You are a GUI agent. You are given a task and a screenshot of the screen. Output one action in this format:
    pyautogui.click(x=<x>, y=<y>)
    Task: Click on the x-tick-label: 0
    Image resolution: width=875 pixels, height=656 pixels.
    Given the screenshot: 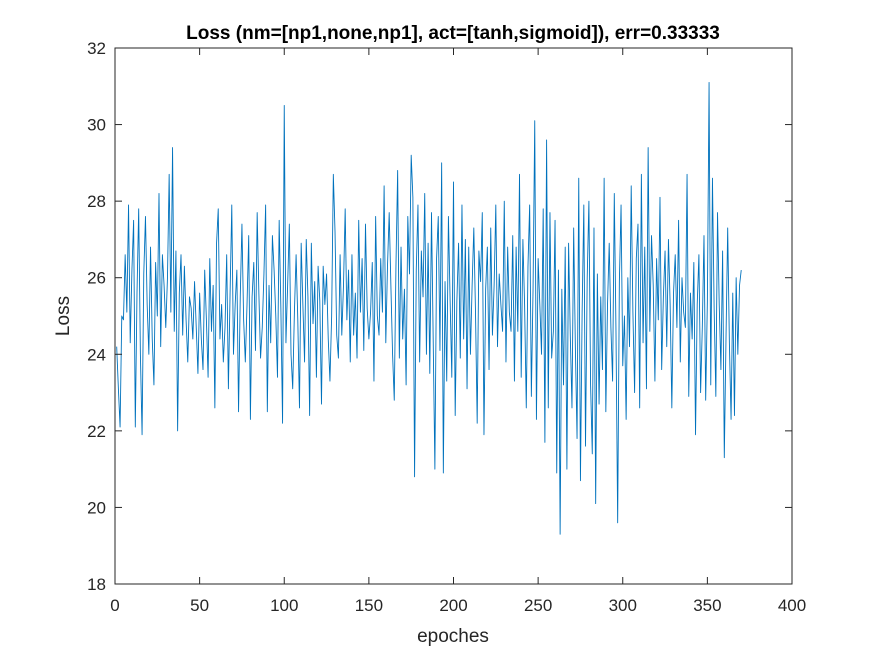 What is the action you would take?
    pyautogui.click(x=114, y=605)
    